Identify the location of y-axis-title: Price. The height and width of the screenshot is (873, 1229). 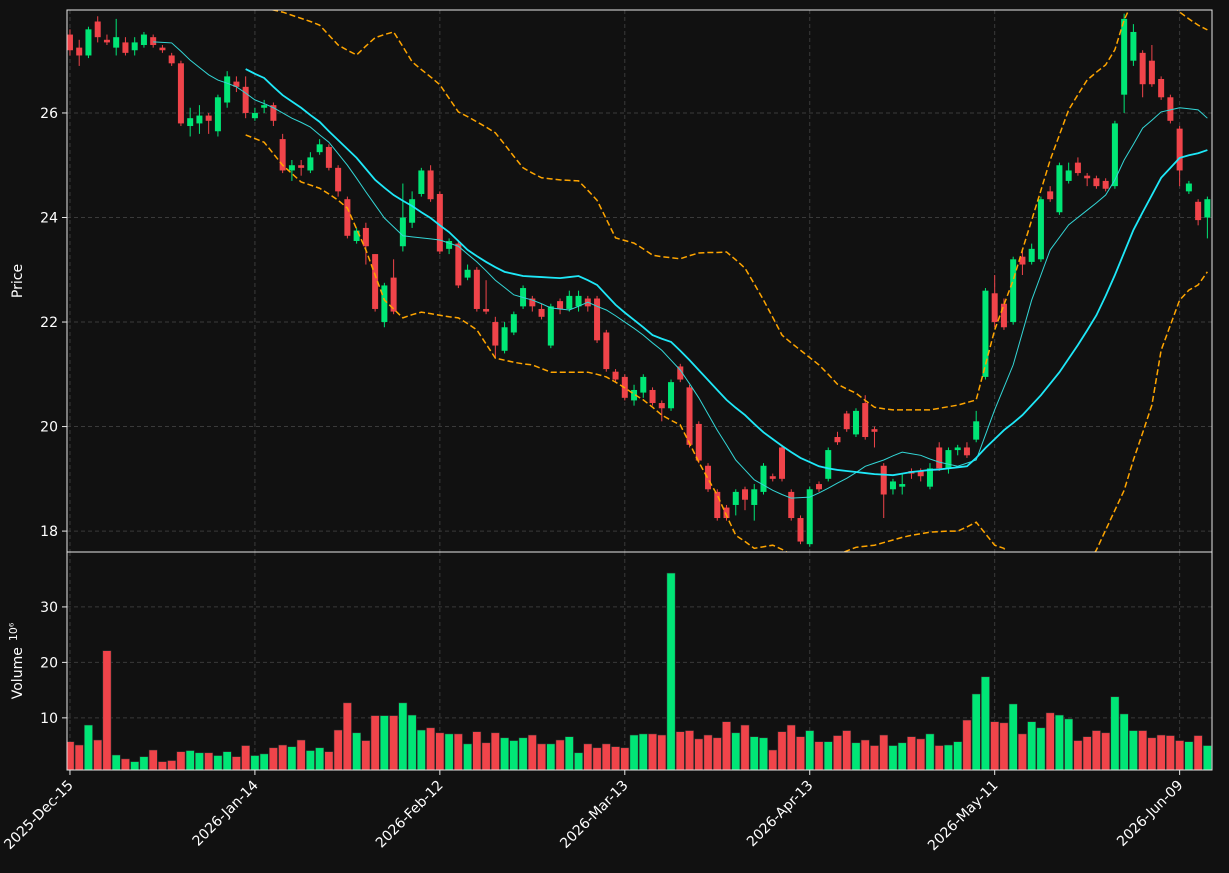
(18, 281).